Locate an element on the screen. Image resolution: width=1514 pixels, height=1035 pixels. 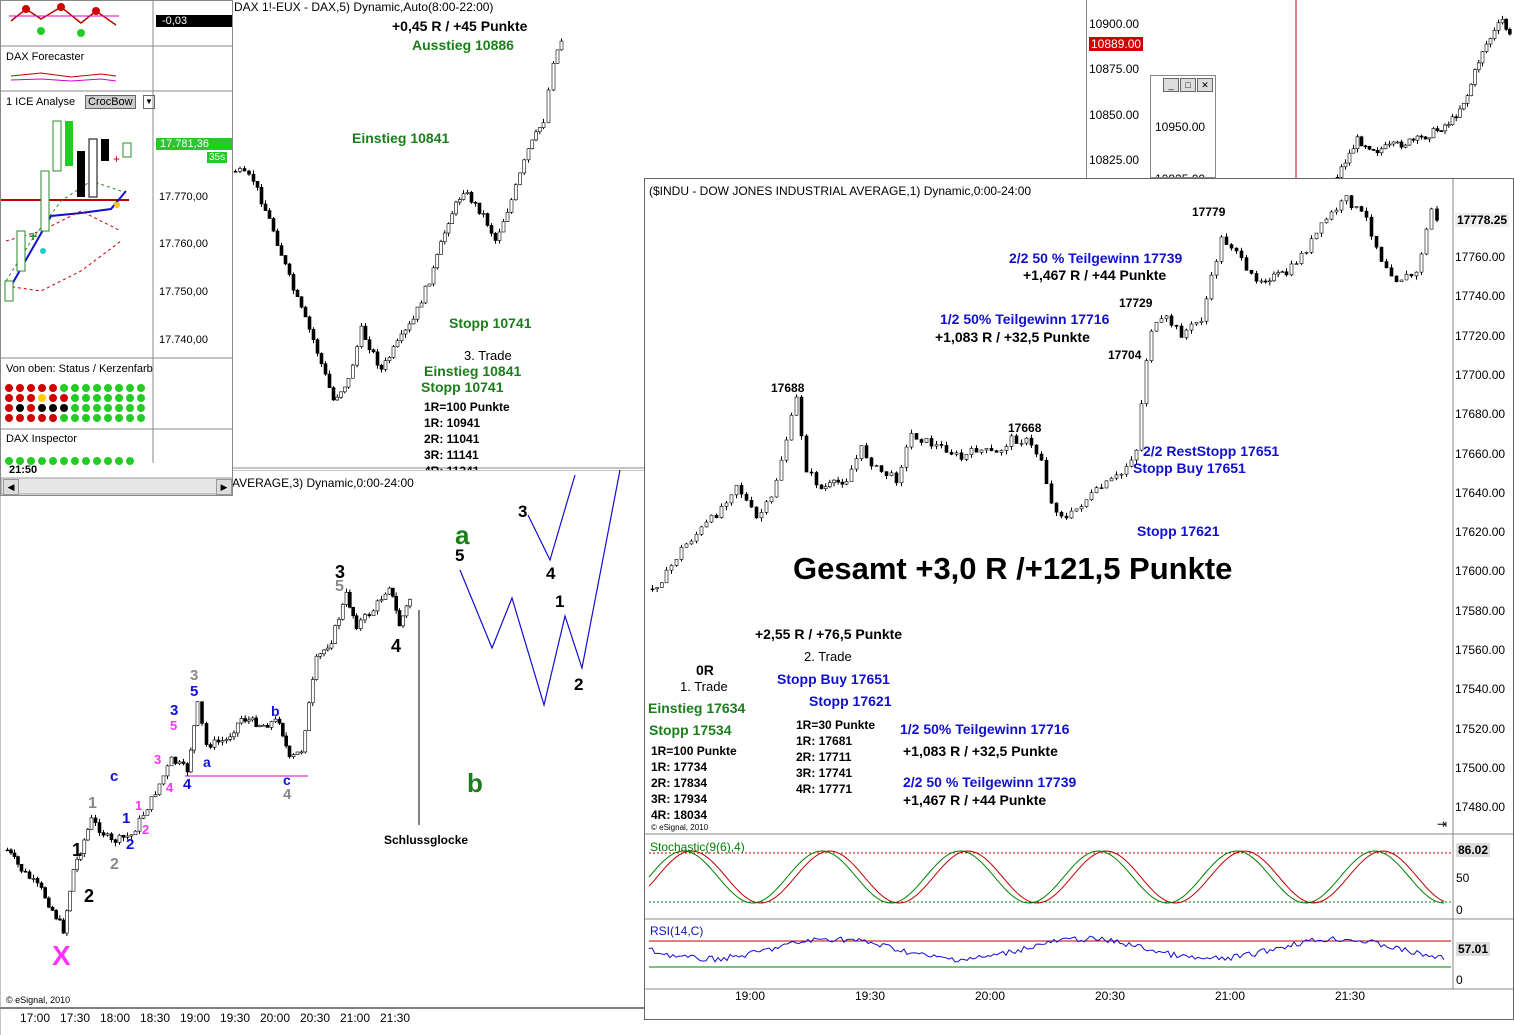
scroll-left-button: ◀ is located at coordinates (11, 487).